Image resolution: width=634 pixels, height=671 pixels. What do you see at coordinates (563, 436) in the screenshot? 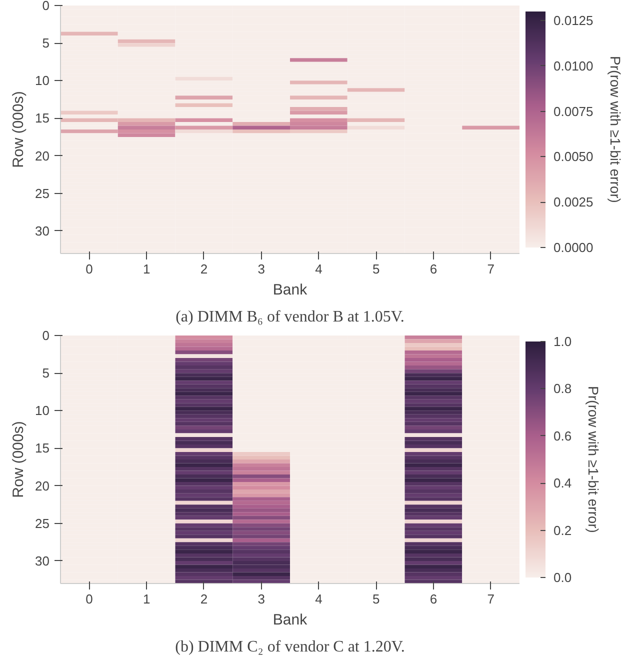
I see `color-bar-label: 0.6` at bounding box center [563, 436].